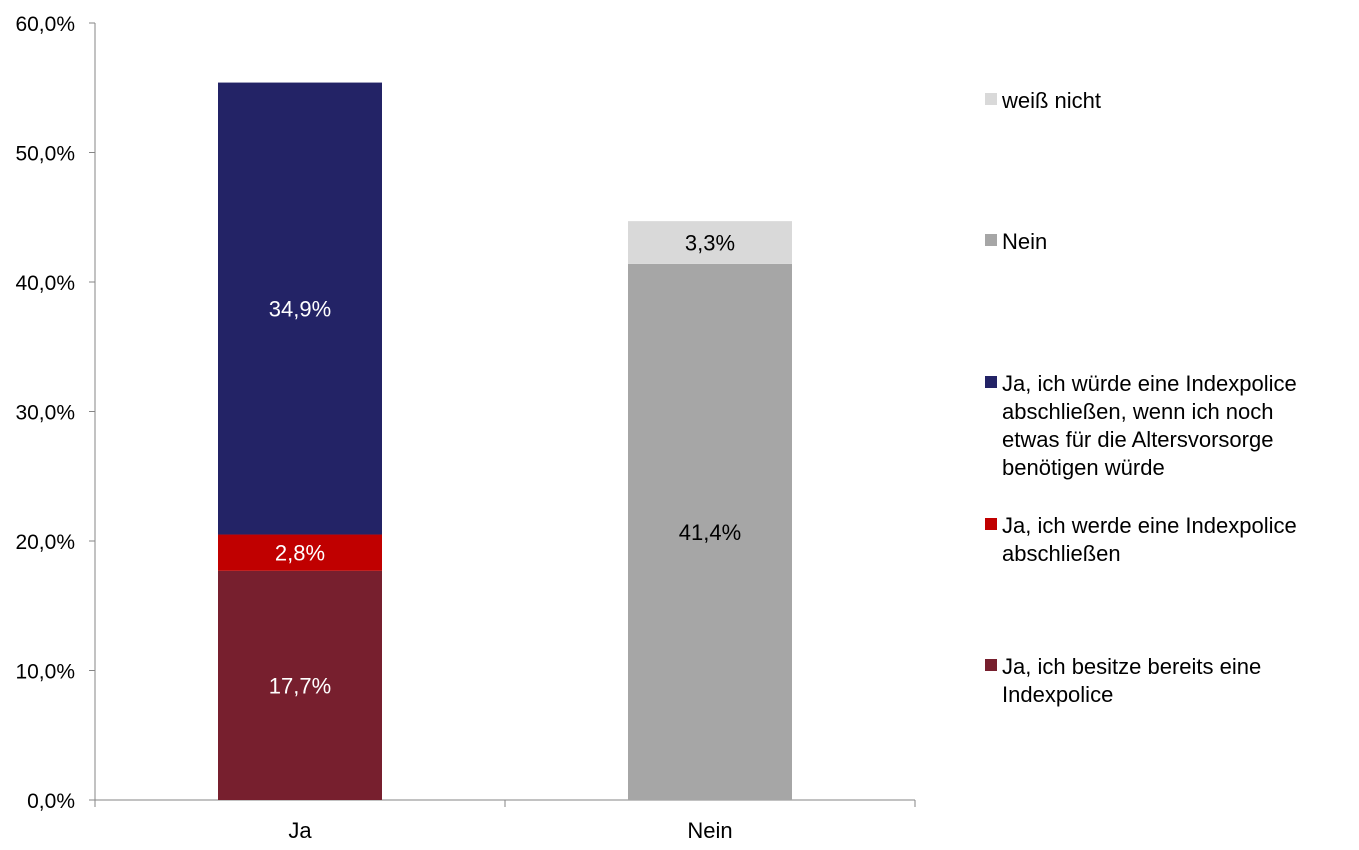 The image size is (1359, 850). What do you see at coordinates (45, 542) in the screenshot?
I see `y-tick-label: 20,0%` at bounding box center [45, 542].